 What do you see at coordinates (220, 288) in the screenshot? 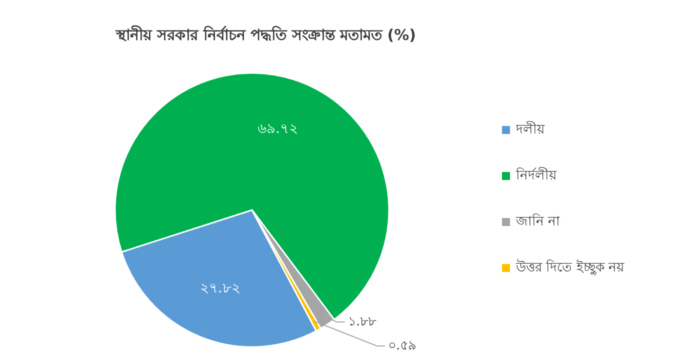
I see `data-label: ২৭.৮২` at bounding box center [220, 288].